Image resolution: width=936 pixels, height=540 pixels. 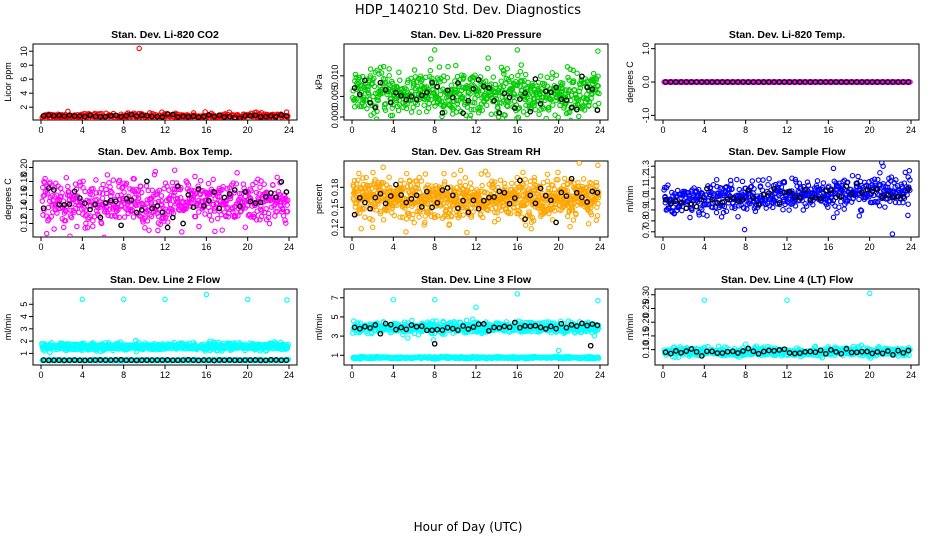 I want to click on x-tick-label: 20, so click(x=870, y=247).